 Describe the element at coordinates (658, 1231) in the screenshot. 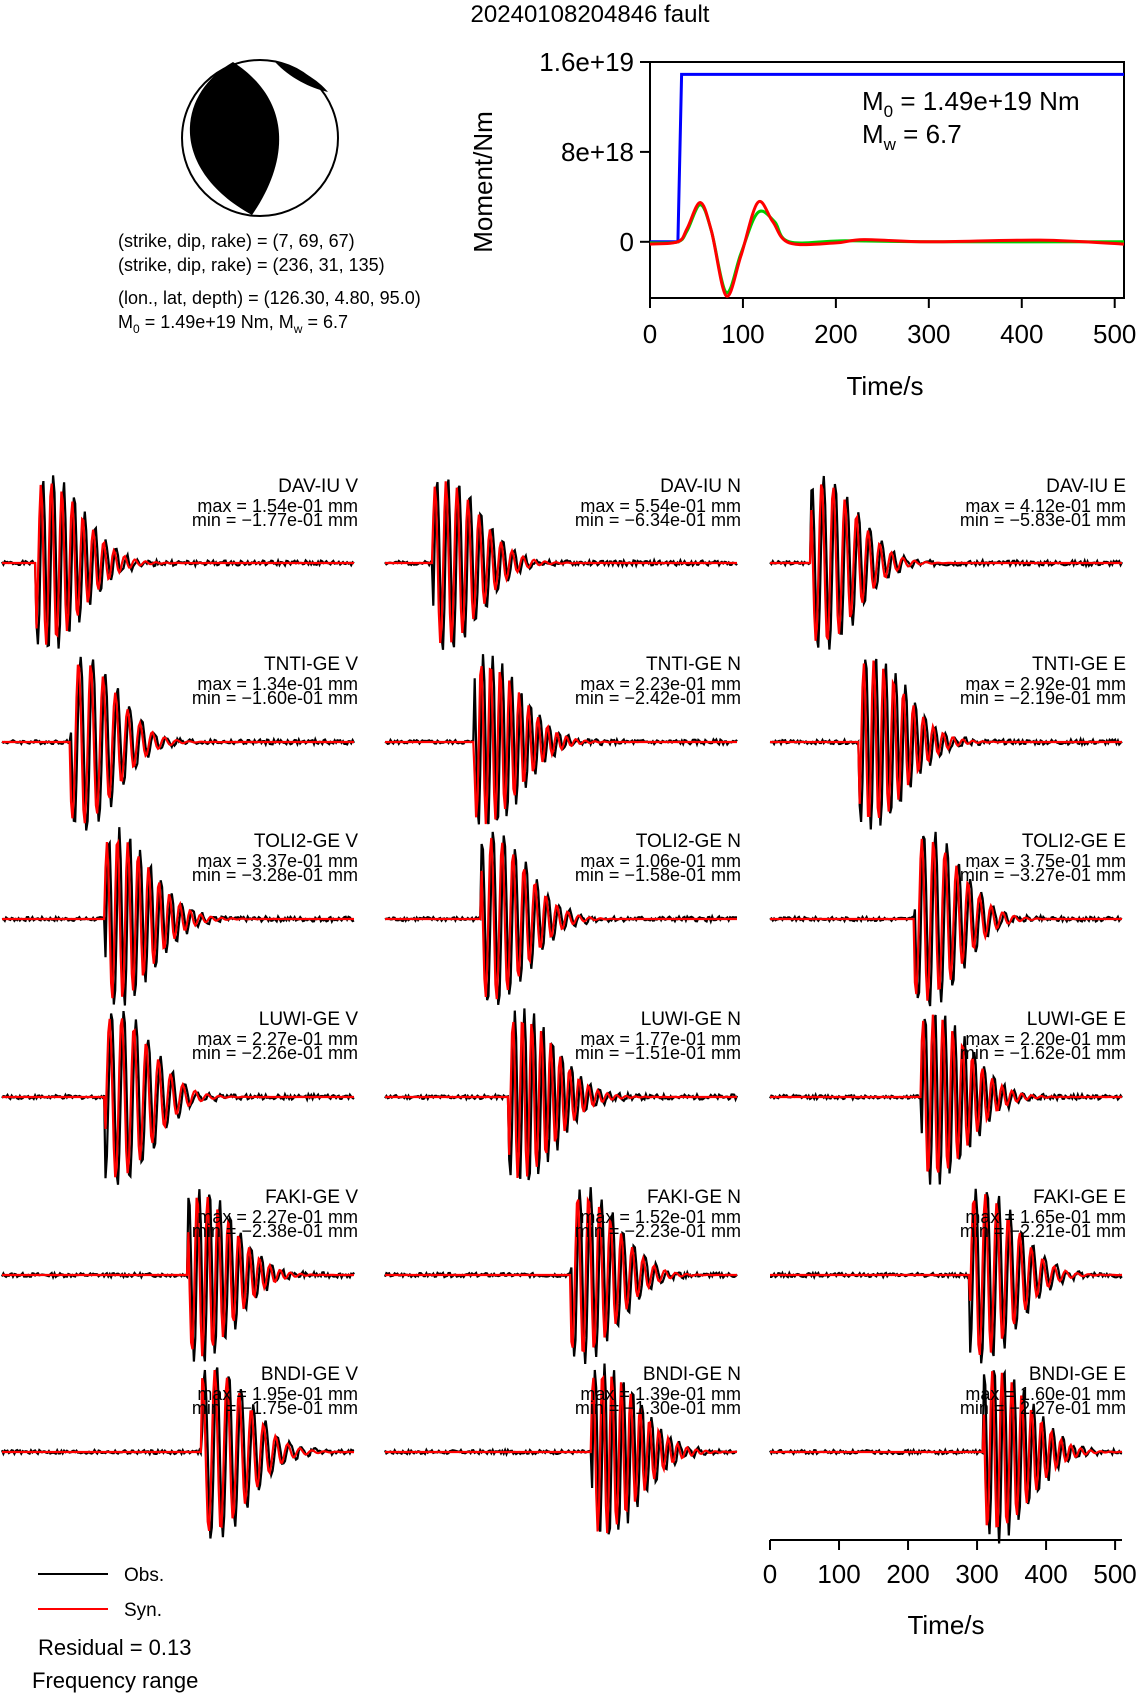

I see `min-amplitude-label: min = −2.23e-01 mm` at that location.